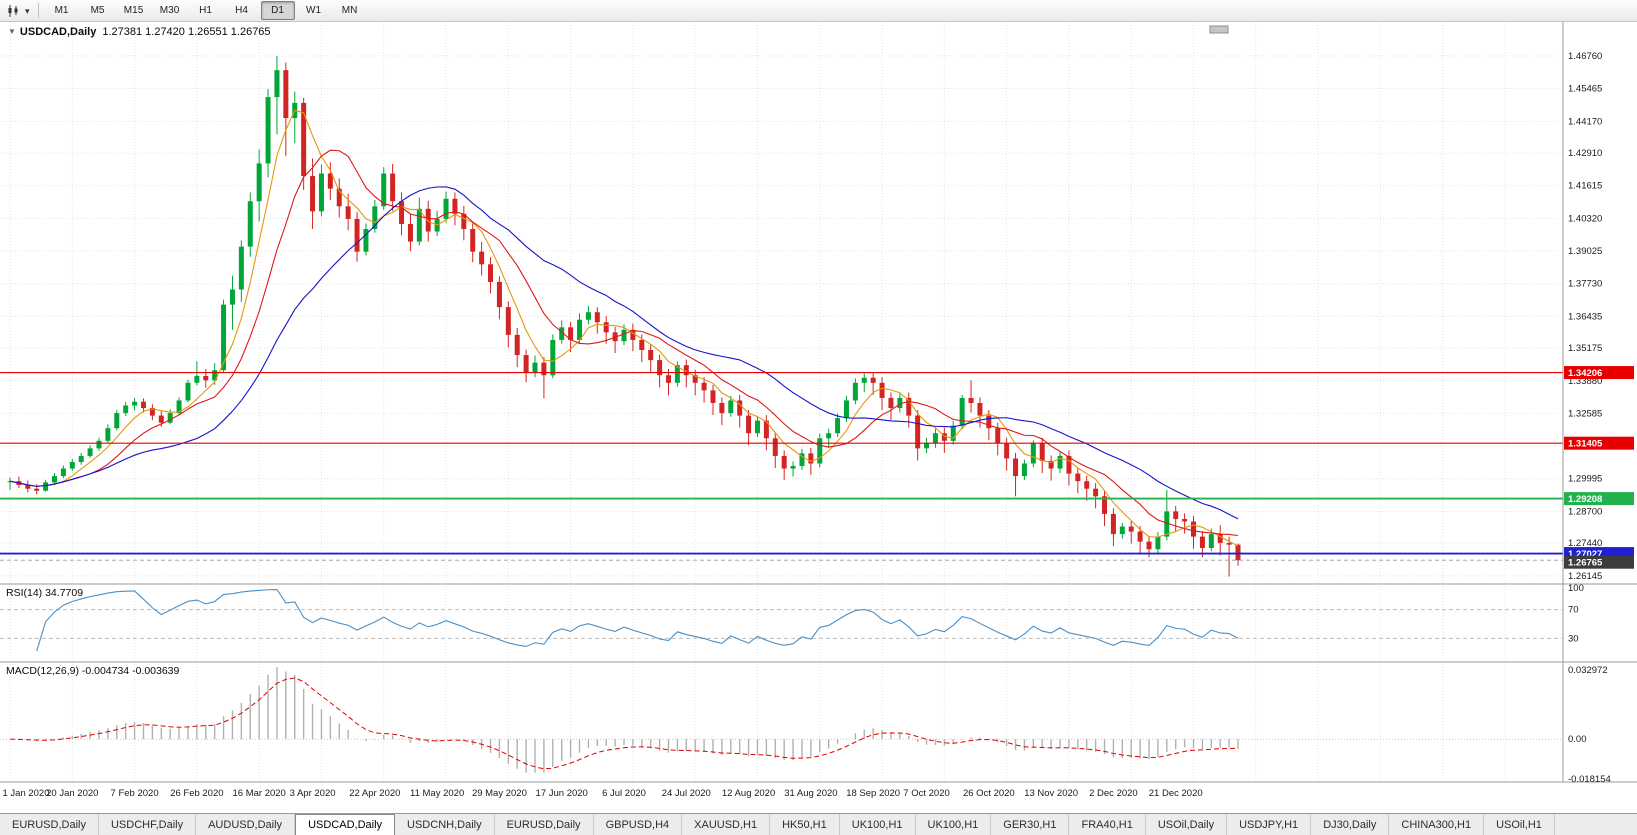  I want to click on date-label: 21 Dec 2020, so click(1176, 793).